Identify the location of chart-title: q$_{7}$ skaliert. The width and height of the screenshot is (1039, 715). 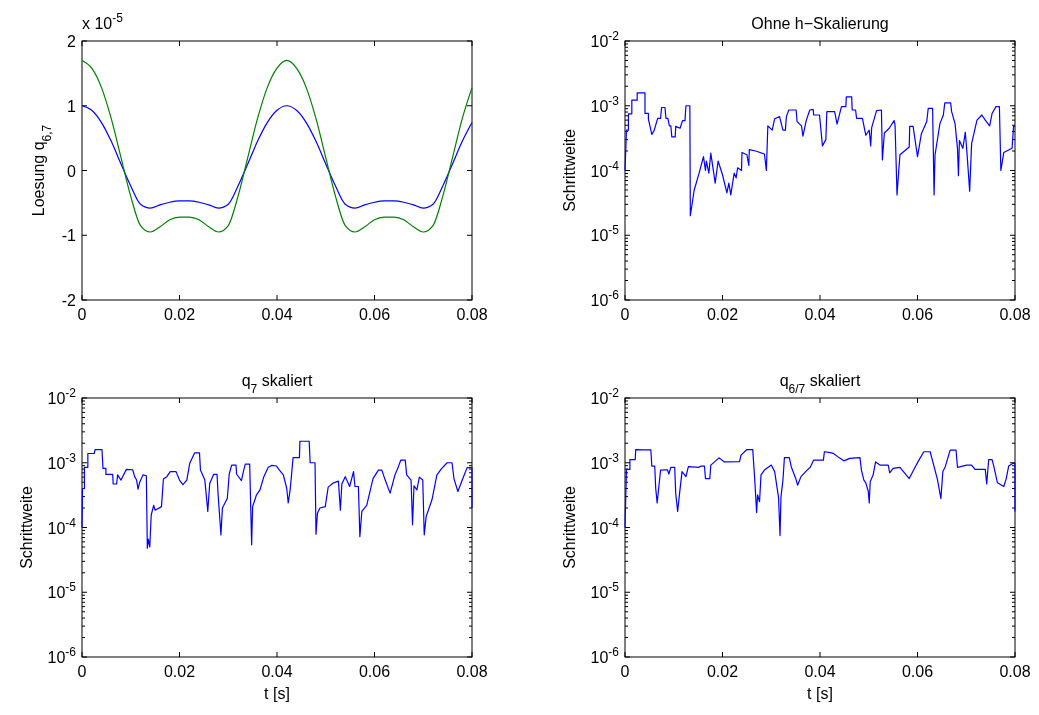
(277, 384).